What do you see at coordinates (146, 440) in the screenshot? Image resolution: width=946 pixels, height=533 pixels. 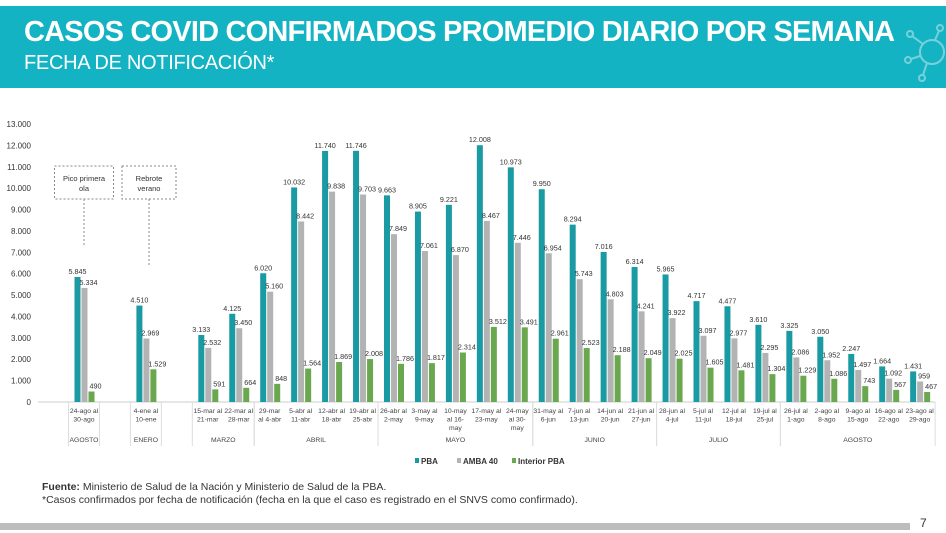 I see `month-label: ENERO` at bounding box center [146, 440].